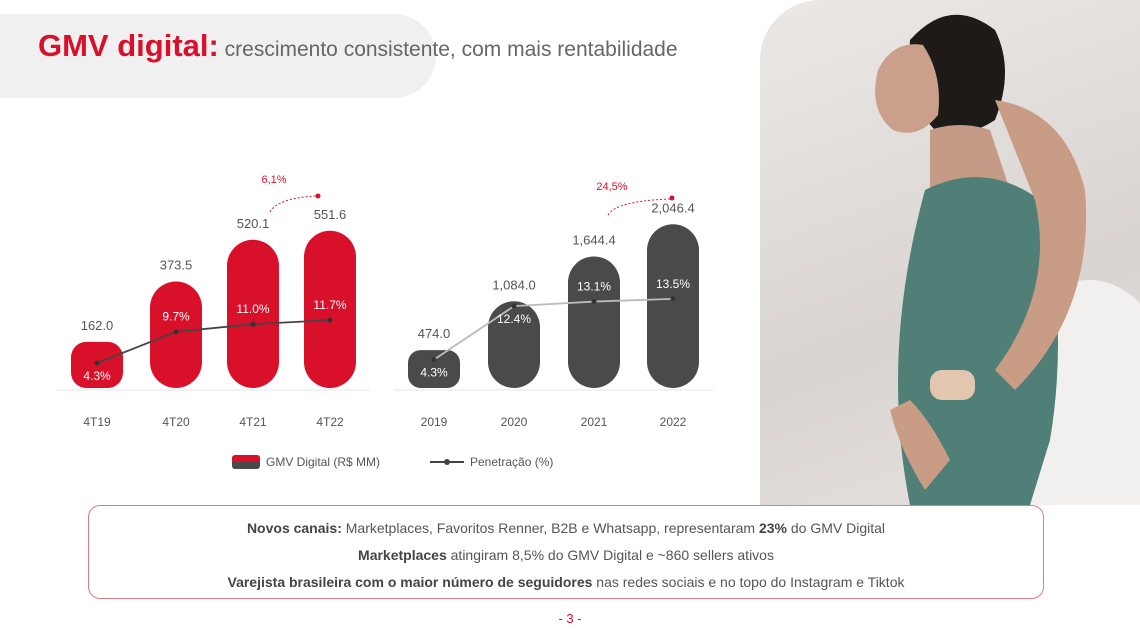 The height and width of the screenshot is (637, 1140). Describe the element at coordinates (434, 422) in the screenshot. I see `x-tick-label: 2019` at that location.